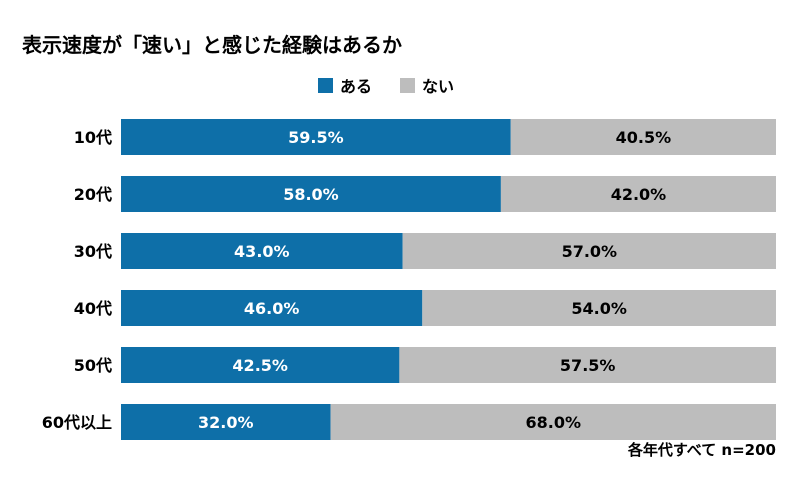  I want to click on data-label-2: 57.0%, so click(590, 251).